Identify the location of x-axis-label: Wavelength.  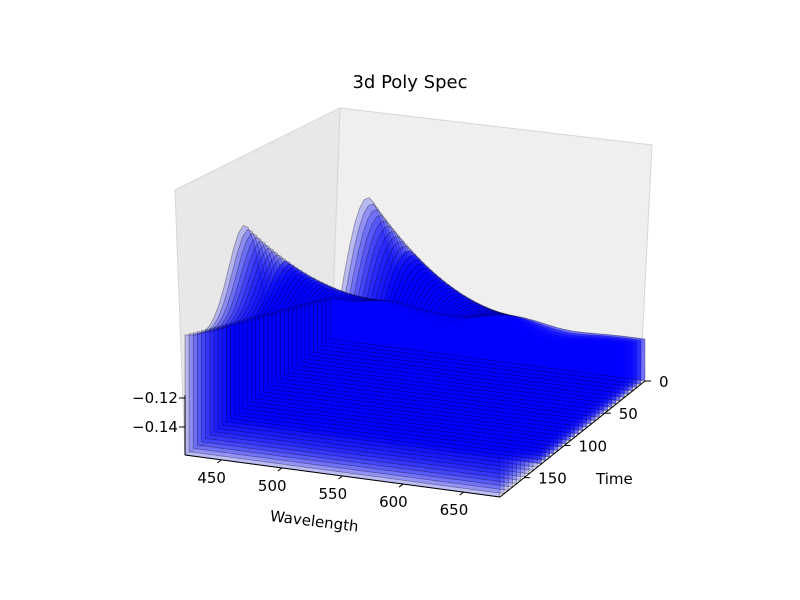
(314, 521).